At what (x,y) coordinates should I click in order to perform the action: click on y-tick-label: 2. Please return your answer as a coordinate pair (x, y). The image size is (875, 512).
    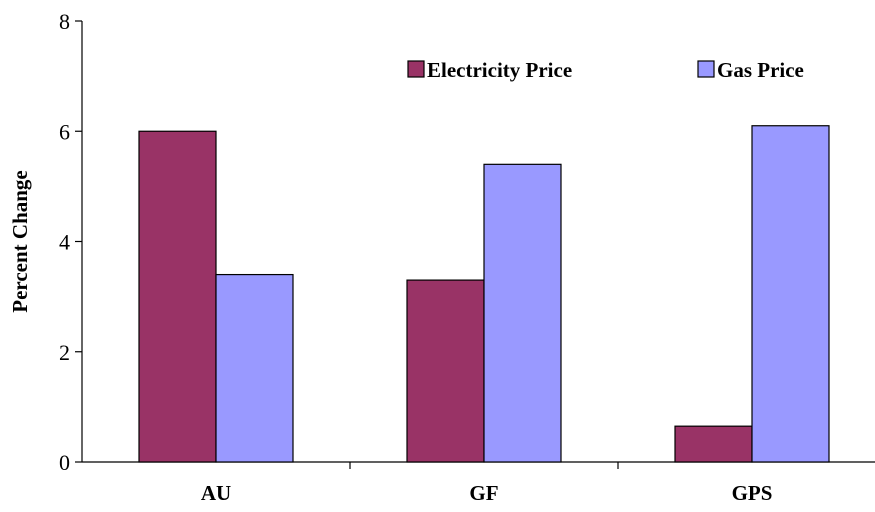
    Looking at the image, I should click on (64, 352).